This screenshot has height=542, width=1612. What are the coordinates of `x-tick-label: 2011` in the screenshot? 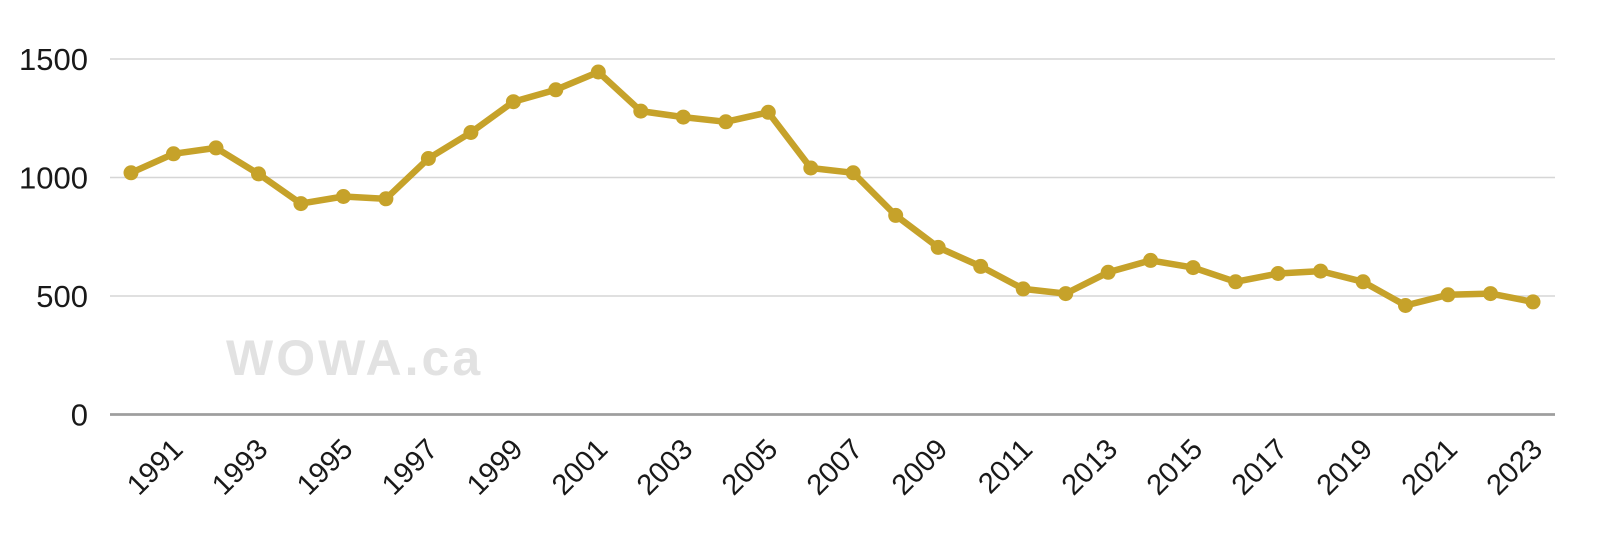 It's located at (1005, 466).